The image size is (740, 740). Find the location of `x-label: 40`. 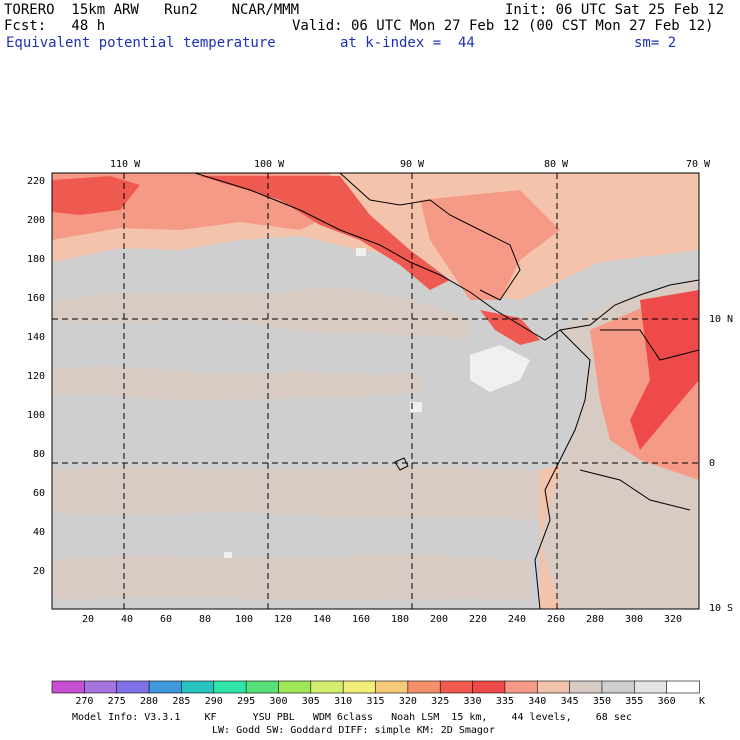

x-label: 40 is located at coordinates (127, 619).